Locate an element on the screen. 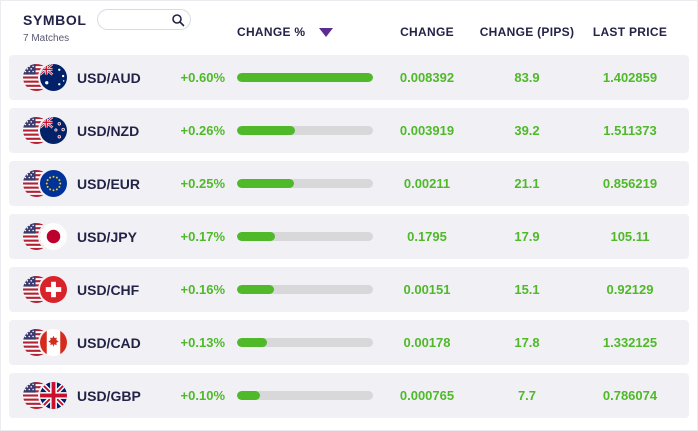  column-header-change-pips: CHANGE (PIPS) is located at coordinates (527, 32).